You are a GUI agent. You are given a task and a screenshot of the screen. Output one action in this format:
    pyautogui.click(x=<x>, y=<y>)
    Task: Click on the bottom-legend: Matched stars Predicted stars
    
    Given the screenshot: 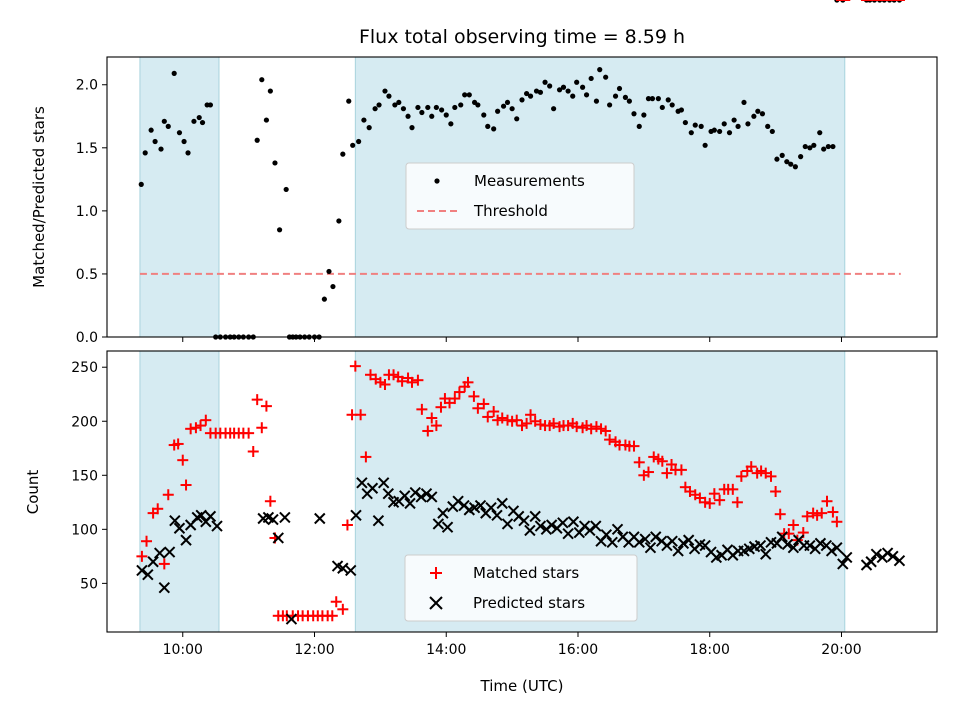 What is the action you would take?
    pyautogui.click(x=521, y=588)
    